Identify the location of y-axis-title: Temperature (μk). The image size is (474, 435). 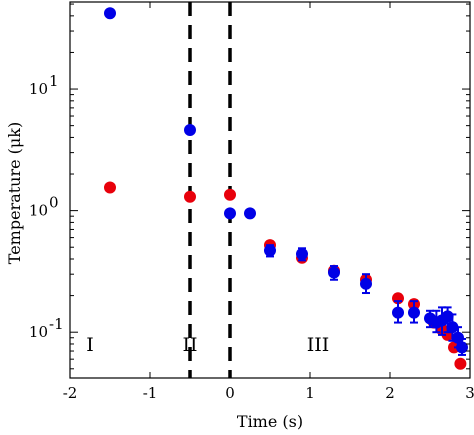
(14, 193).